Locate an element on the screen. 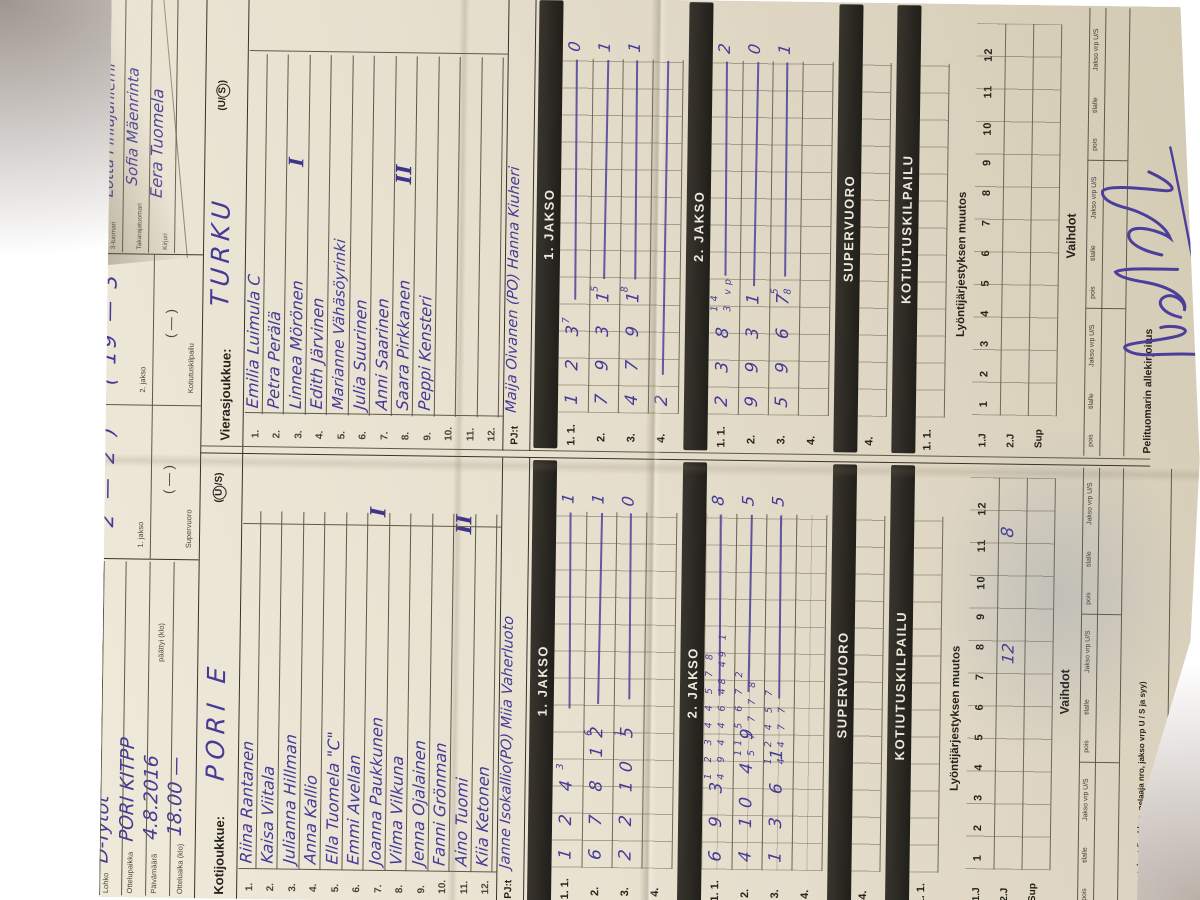 The image size is (1200, 900). player-name: Peppi Kensteri is located at coordinates (425, 353).